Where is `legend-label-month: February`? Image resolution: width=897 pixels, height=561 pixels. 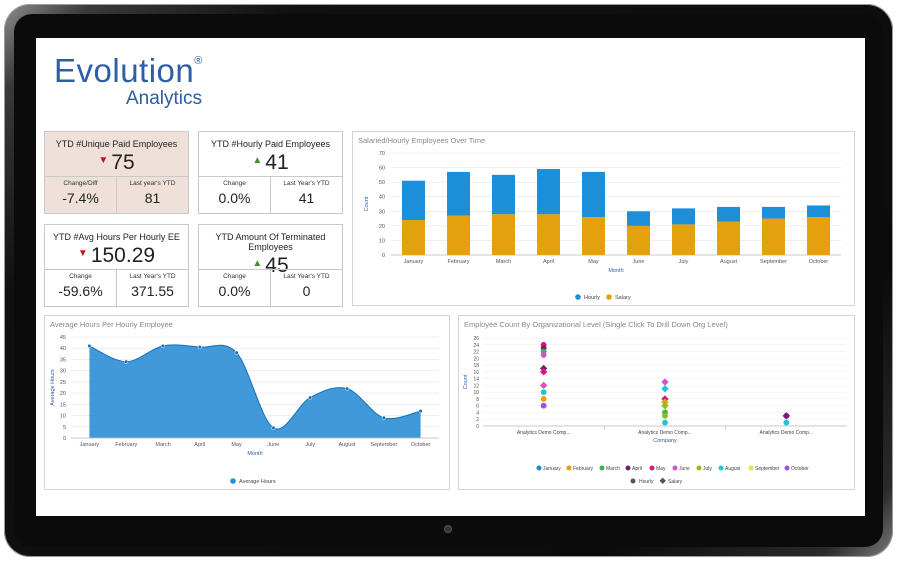
legend-label-month: February is located at coordinates (583, 469).